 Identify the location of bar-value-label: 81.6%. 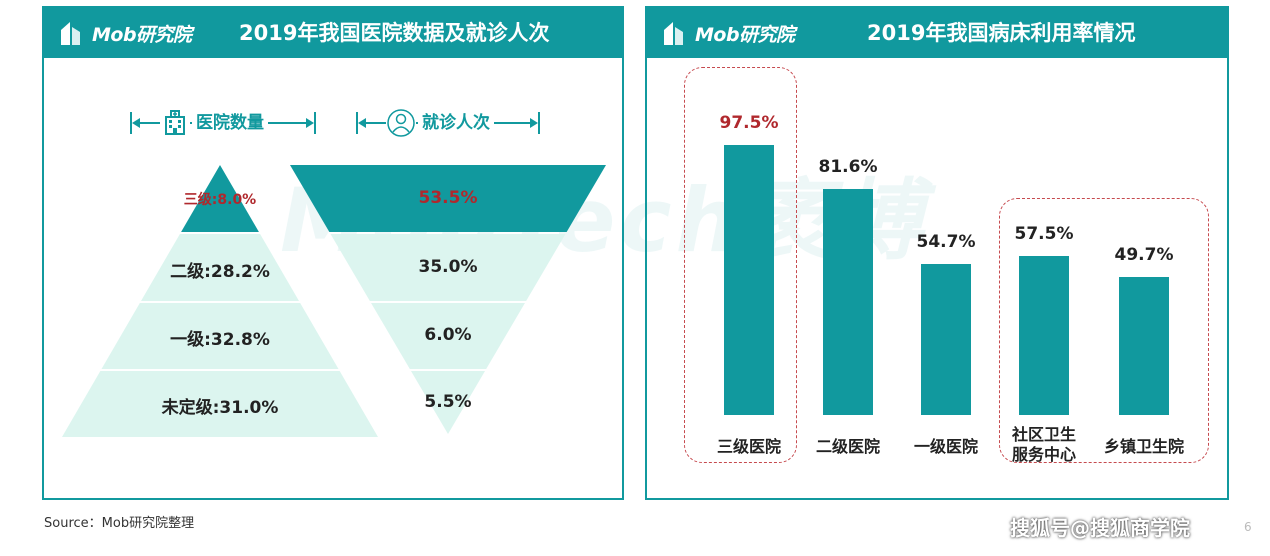
(848, 167).